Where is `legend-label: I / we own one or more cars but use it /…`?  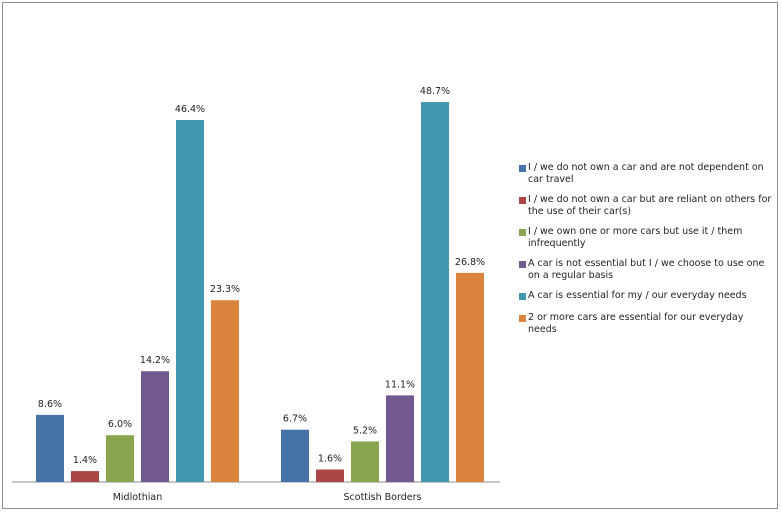
legend-label: I / we own one or more cars but use it /… is located at coordinates (635, 237).